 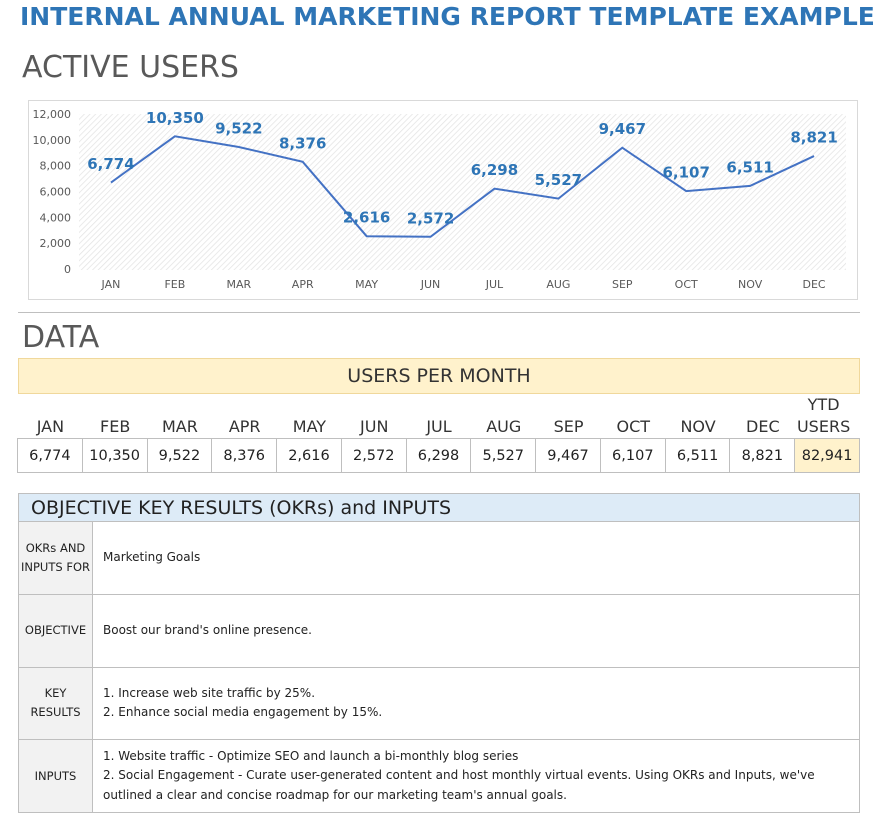 What do you see at coordinates (697, 455) in the screenshot?
I see `table-cell: 6,511` at bounding box center [697, 455].